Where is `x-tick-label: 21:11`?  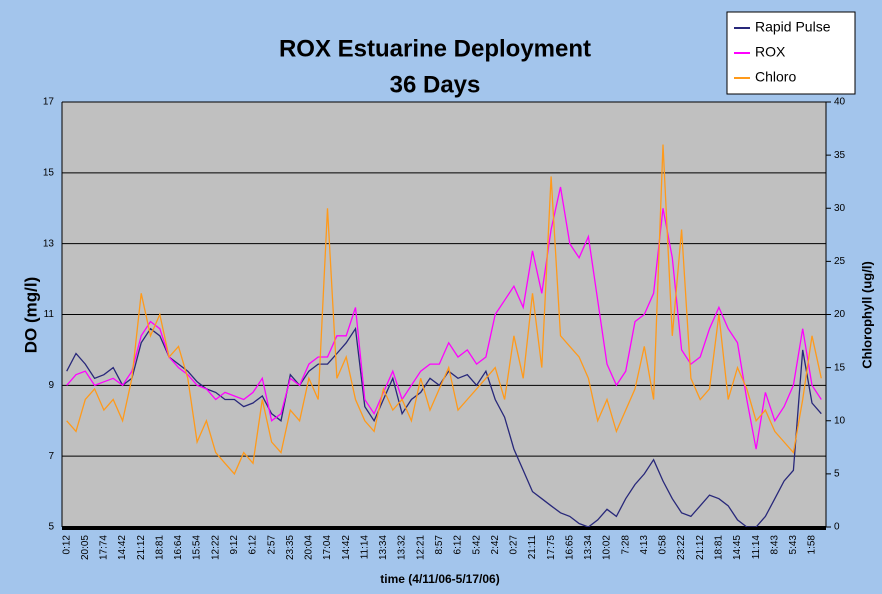 x-tick-label: 21:11 is located at coordinates (532, 547).